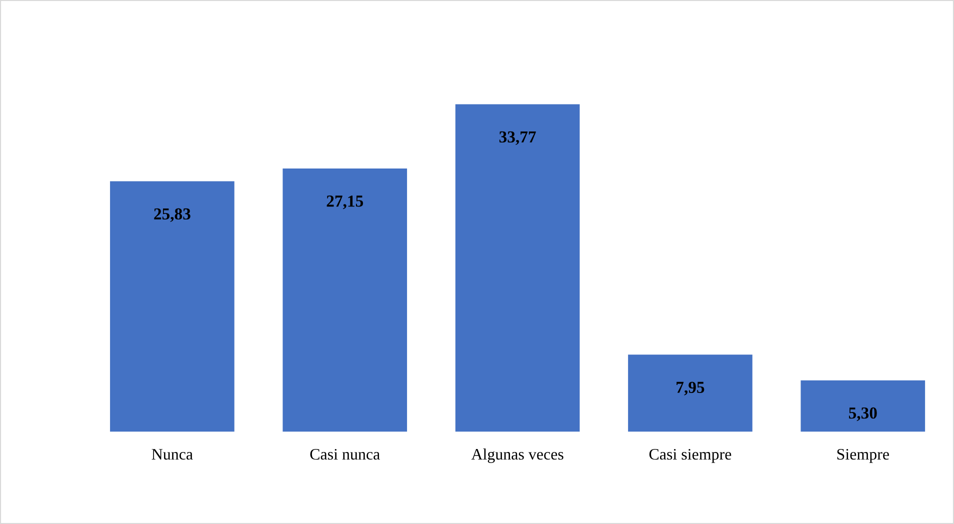 This screenshot has width=954, height=524. Describe the element at coordinates (517, 455) in the screenshot. I see `x-tick-label: Algunas veces` at that location.